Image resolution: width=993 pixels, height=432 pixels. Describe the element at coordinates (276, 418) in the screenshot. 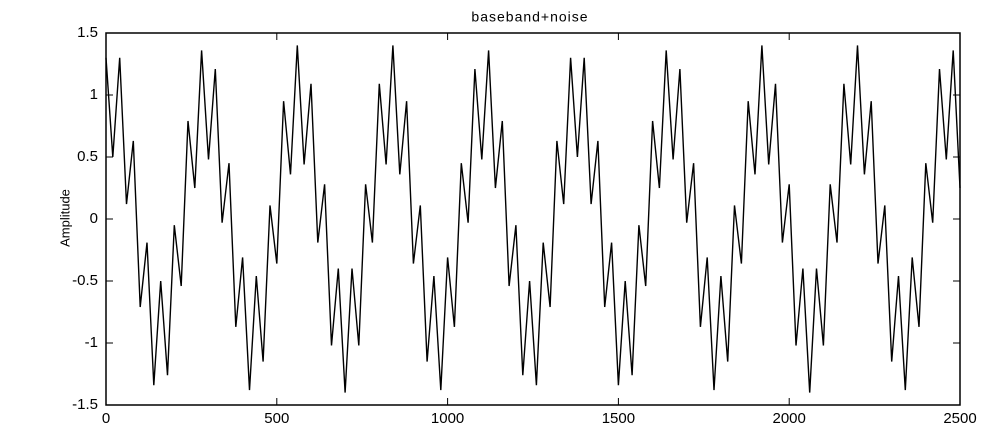

I see `x-tick-label: 500` at that location.